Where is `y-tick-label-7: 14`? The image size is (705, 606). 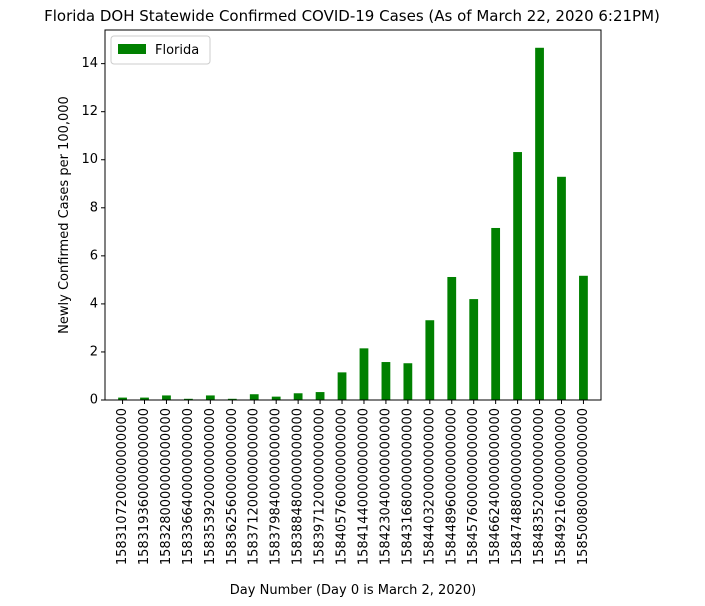 y-tick-label-7: 14 is located at coordinates (89, 63).